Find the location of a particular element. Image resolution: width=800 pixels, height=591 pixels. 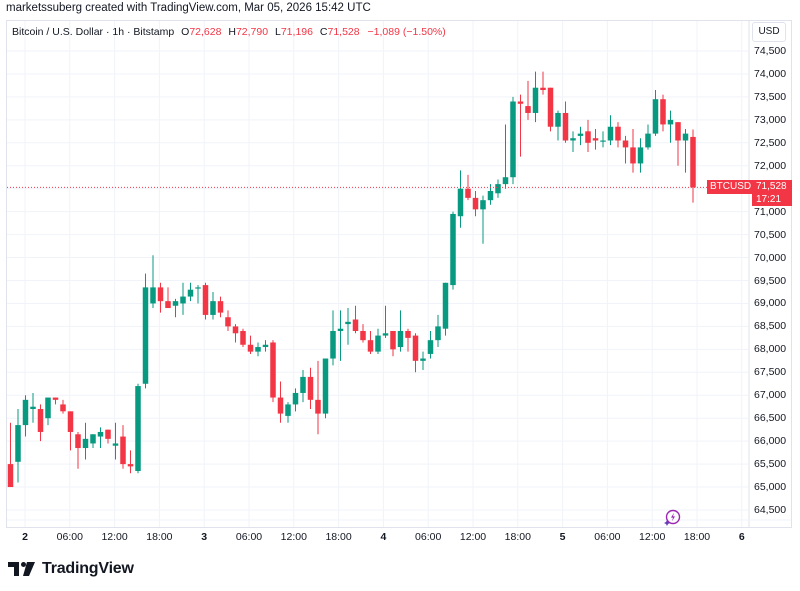

price-tick-label: 67,500 is located at coordinates (770, 372).